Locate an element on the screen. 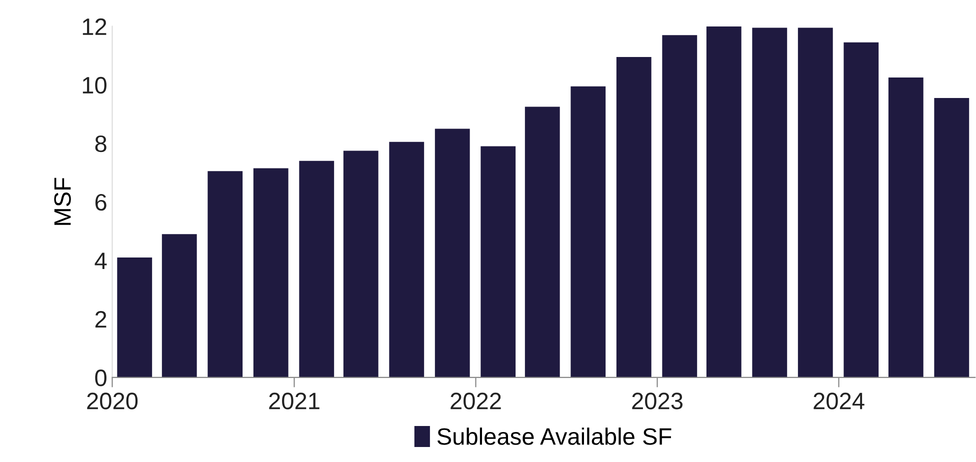  y-tick-label: 2 is located at coordinates (100, 319).